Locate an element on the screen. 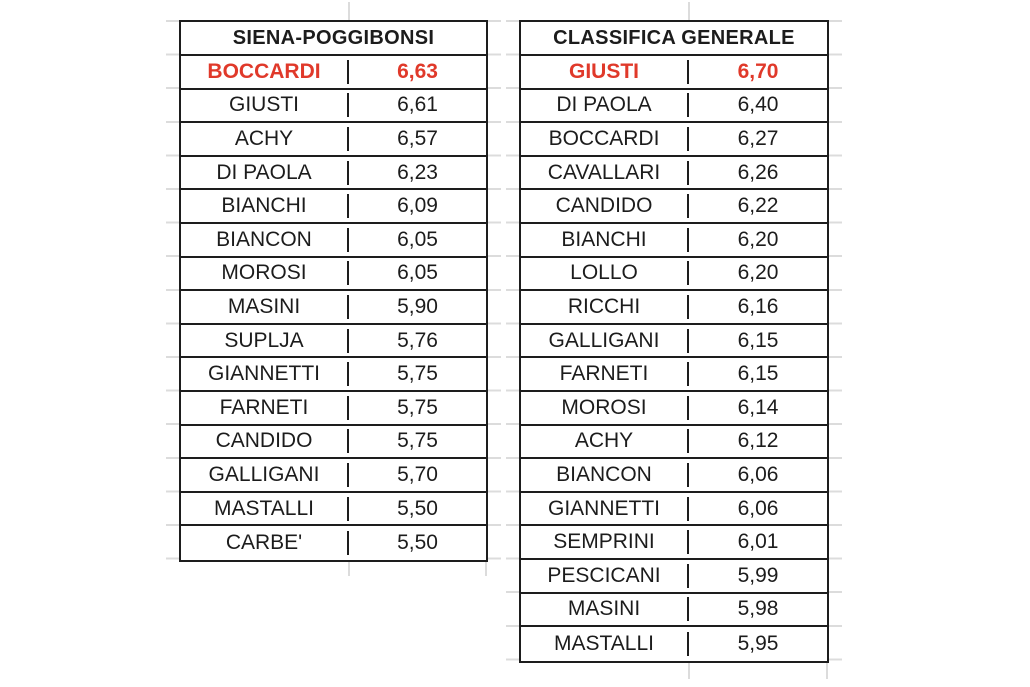  player-name: GALLIGANI is located at coordinates (265, 474).